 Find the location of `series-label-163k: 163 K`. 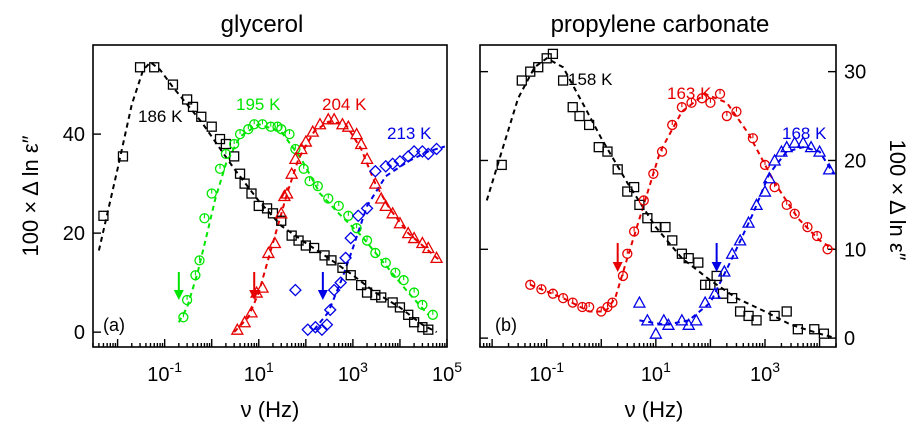

series-label-163k: 163 K is located at coordinates (689, 93).